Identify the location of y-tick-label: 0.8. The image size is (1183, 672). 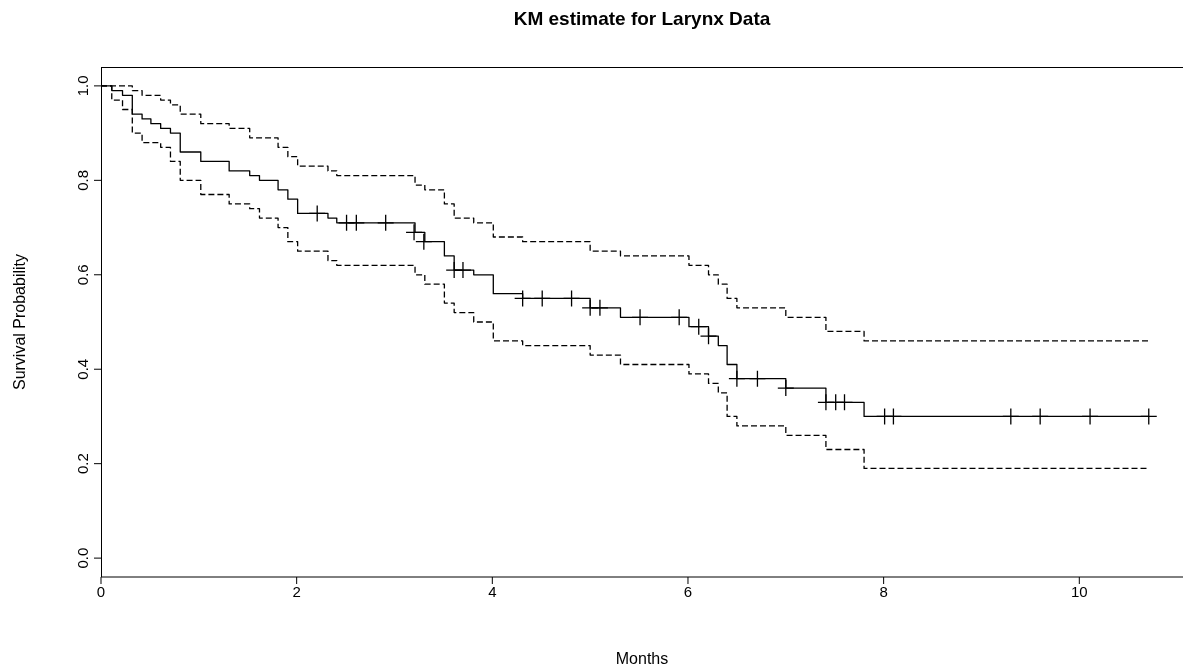
(82, 180).